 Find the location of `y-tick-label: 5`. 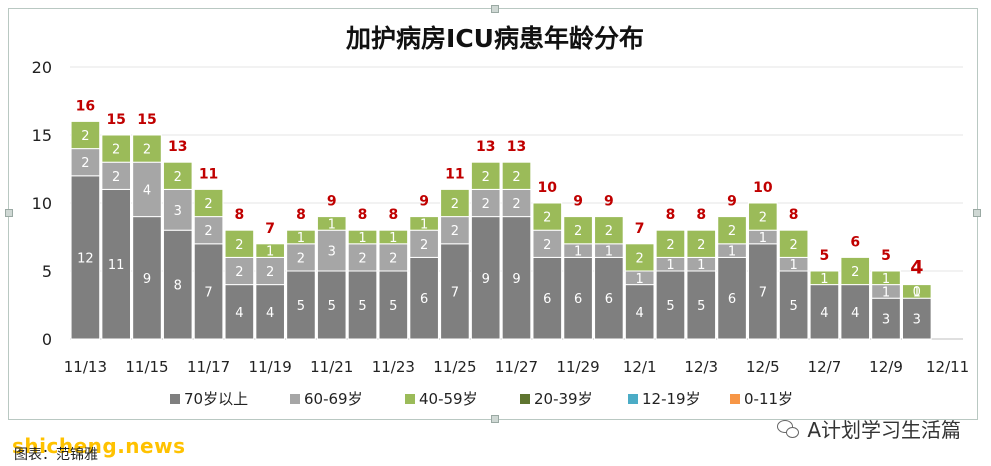

y-tick-label: 5 is located at coordinates (47, 271).